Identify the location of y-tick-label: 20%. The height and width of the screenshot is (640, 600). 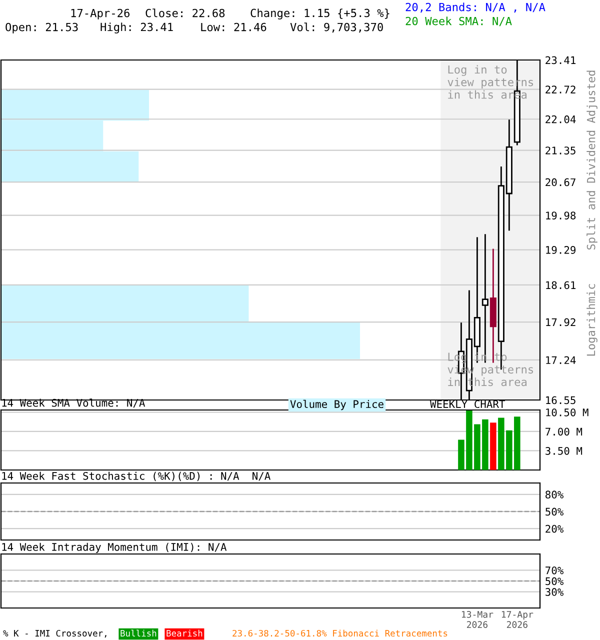
(555, 528).